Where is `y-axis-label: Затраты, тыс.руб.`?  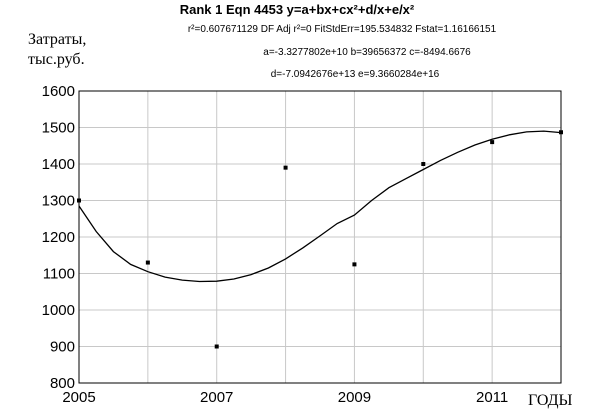 y-axis-label: Затраты, тыс.руб. is located at coordinates (57, 50).